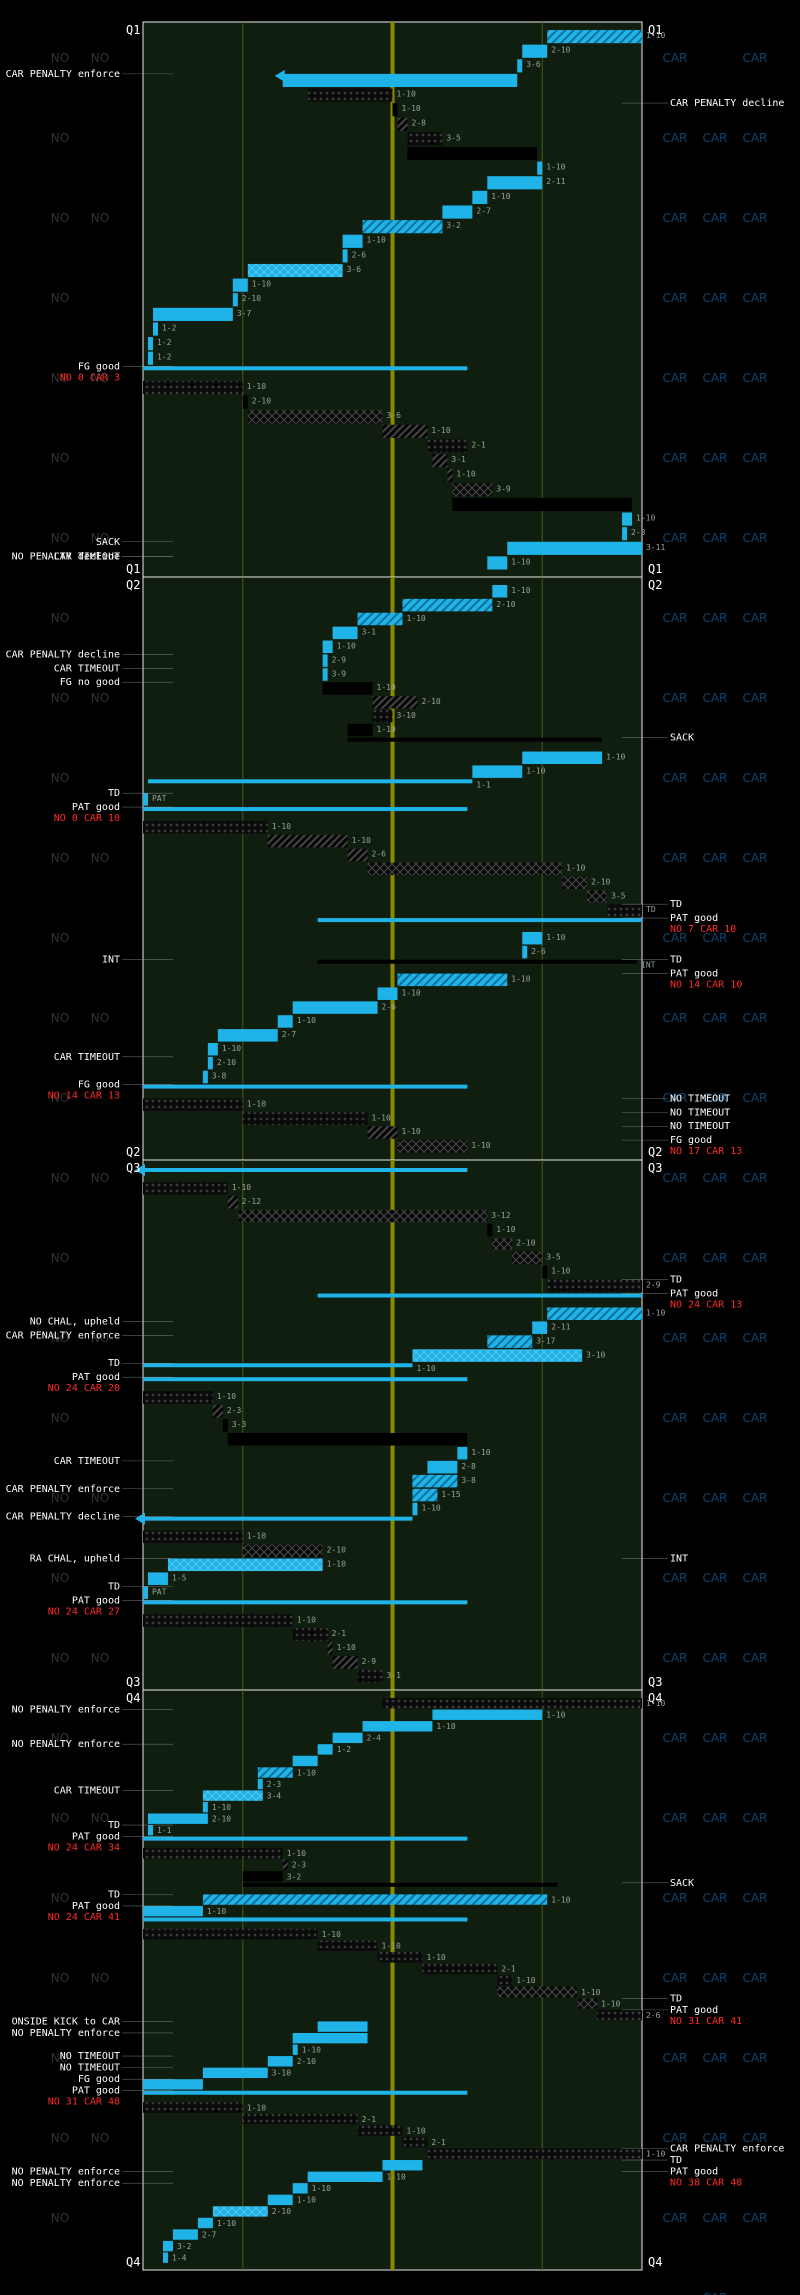 The width and height of the screenshot is (800, 2295). Describe the element at coordinates (703, 929) in the screenshot. I see `score-label: NO 7 CAR 10` at that location.